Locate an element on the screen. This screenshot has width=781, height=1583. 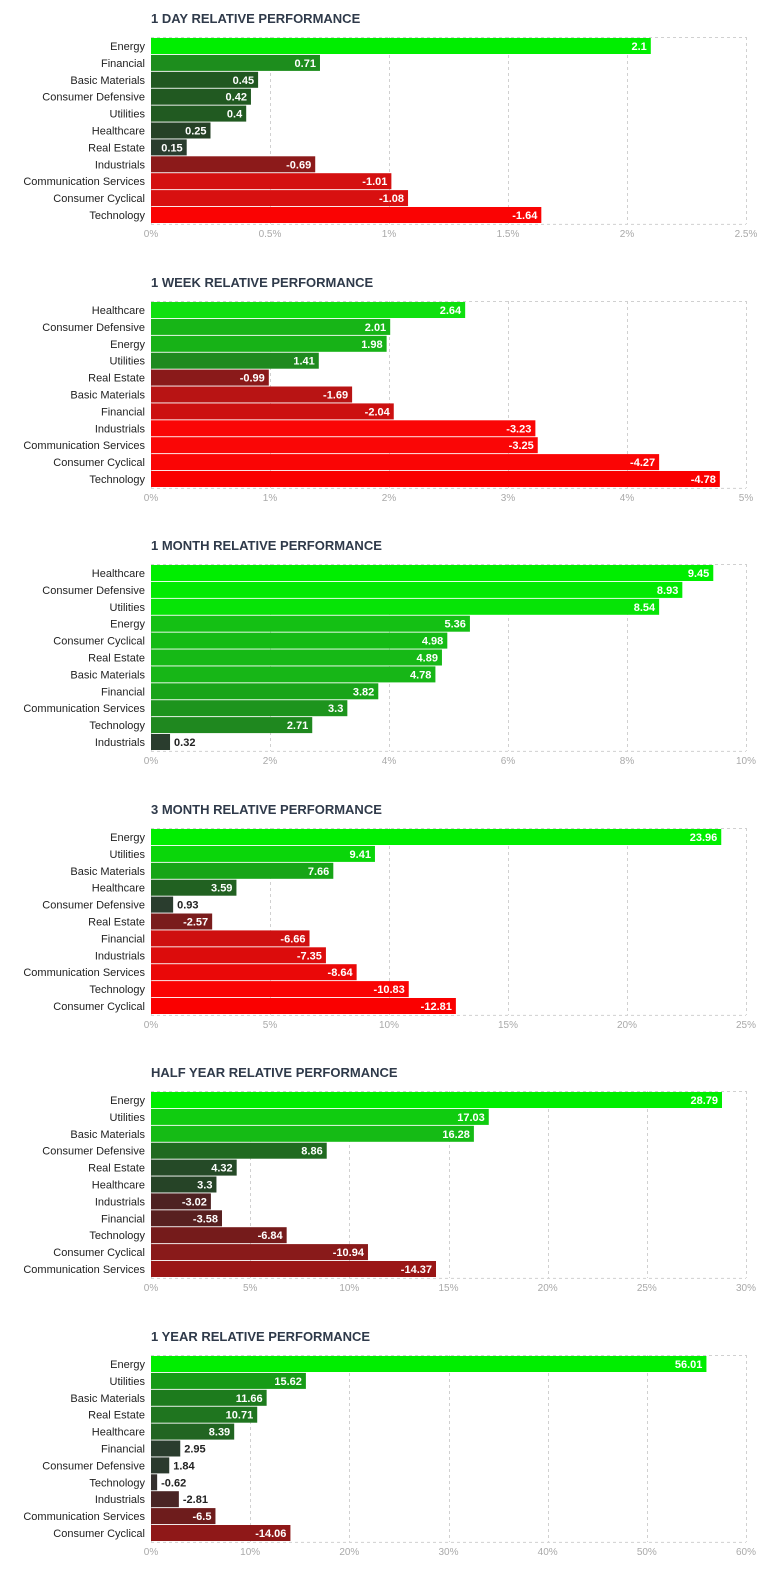
value-label: 3.3 is located at coordinates (335, 709).